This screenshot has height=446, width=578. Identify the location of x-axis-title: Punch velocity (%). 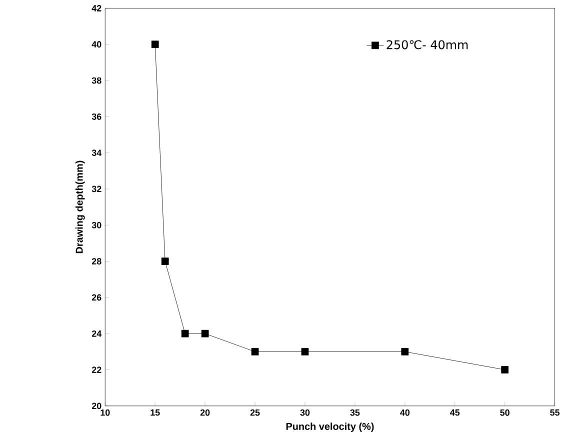
(330, 427).